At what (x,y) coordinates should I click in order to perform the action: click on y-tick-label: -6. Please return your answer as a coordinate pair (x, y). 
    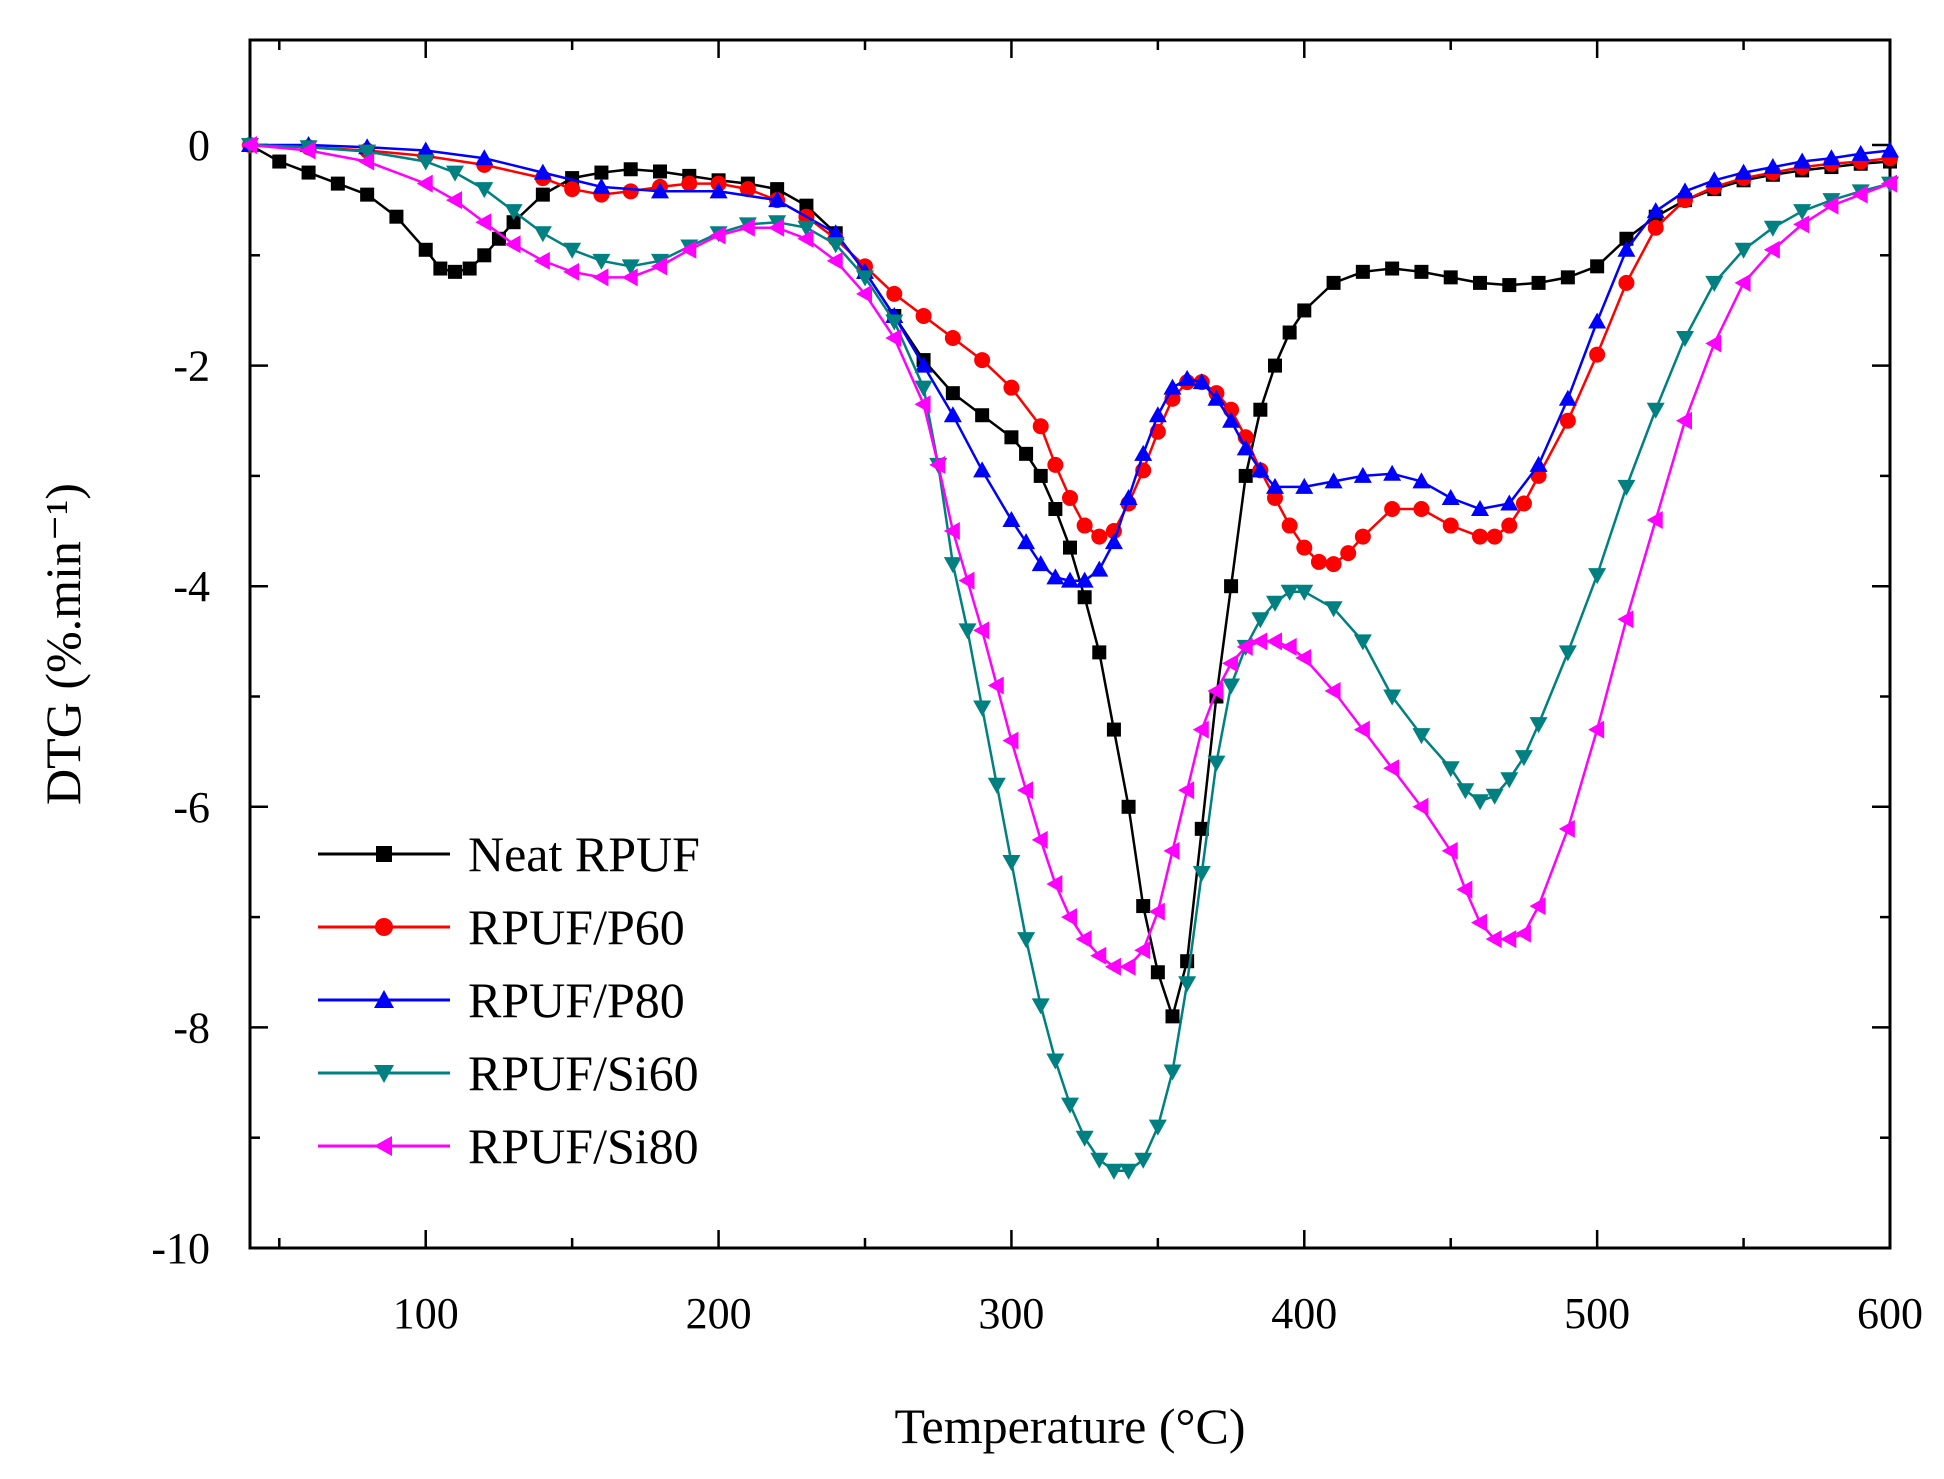
    Looking at the image, I should click on (191, 807).